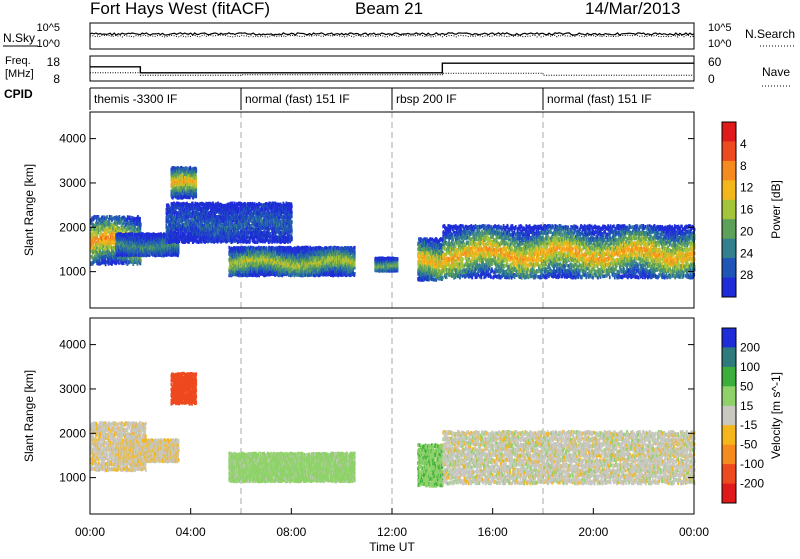 This screenshot has height=559, width=800. Describe the element at coordinates (19, 74) in the screenshot. I see `freq-label-line2: [MHz]` at that location.